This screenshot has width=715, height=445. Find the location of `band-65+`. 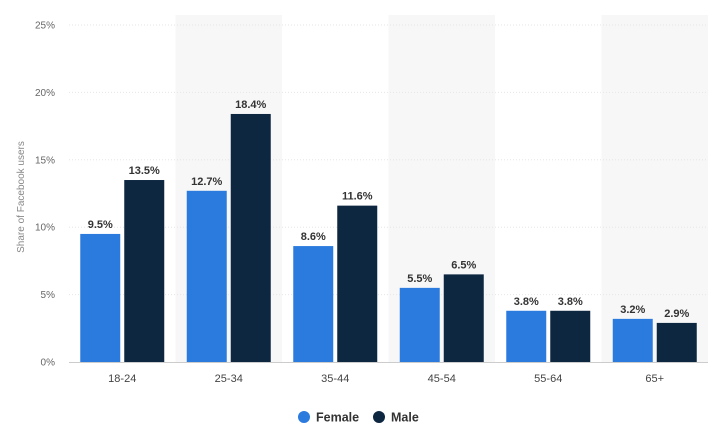

band-65+ is located at coordinates (654, 188).